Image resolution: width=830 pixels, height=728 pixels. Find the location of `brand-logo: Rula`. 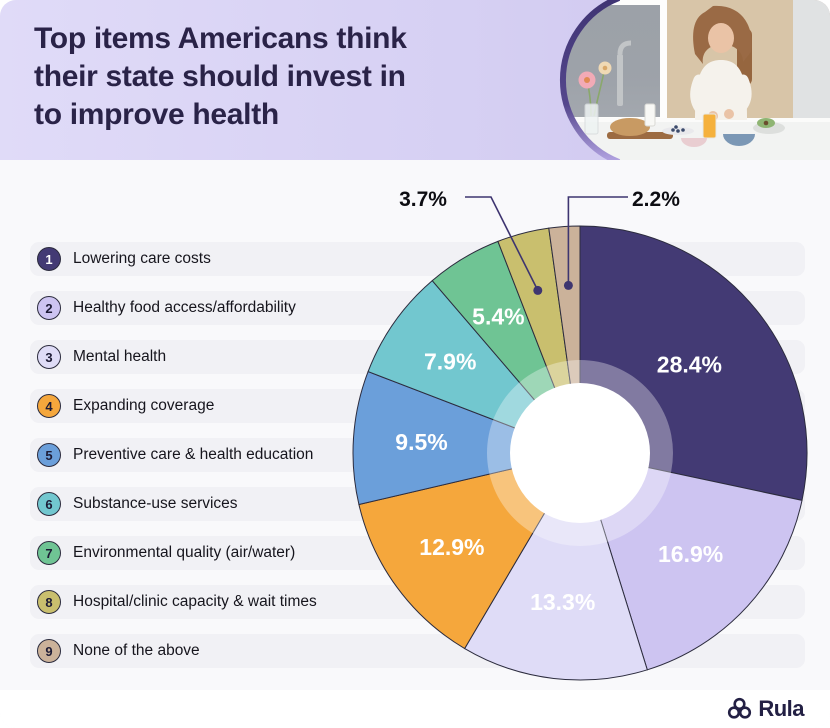

brand-logo: Rula is located at coordinates (765, 709).